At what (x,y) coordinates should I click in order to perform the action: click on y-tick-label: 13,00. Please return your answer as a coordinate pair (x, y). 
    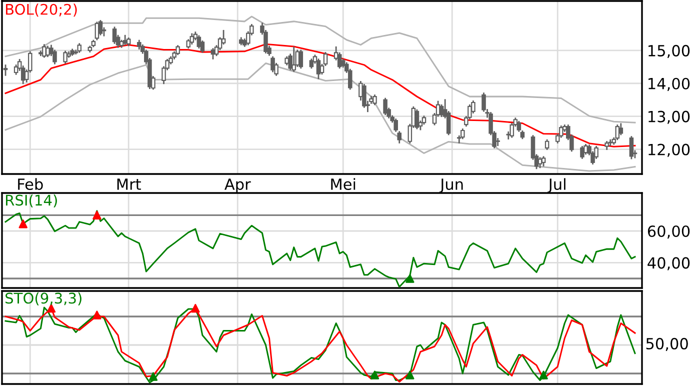
    Looking at the image, I should click on (669, 117).